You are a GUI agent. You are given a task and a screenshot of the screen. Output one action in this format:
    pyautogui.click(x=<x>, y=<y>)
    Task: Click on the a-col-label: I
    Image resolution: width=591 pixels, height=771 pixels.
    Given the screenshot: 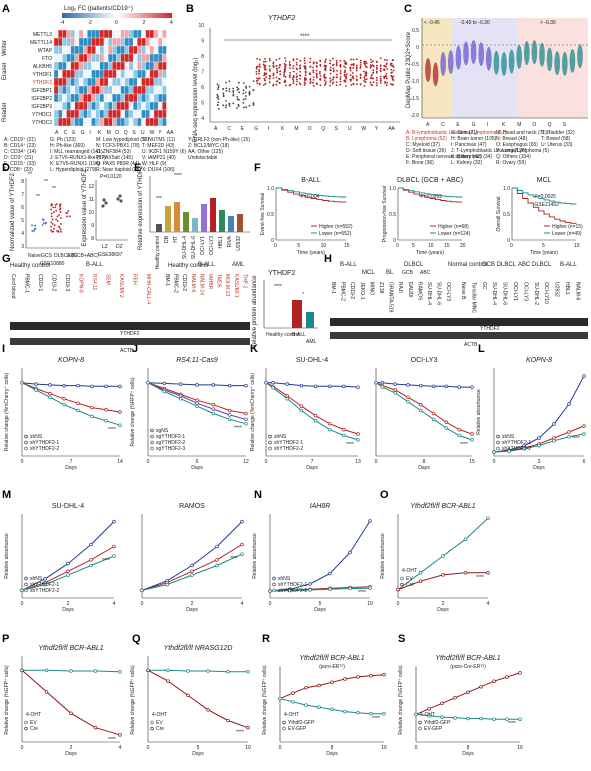 What is the action you would take?
    pyautogui.click(x=89, y=133)
    